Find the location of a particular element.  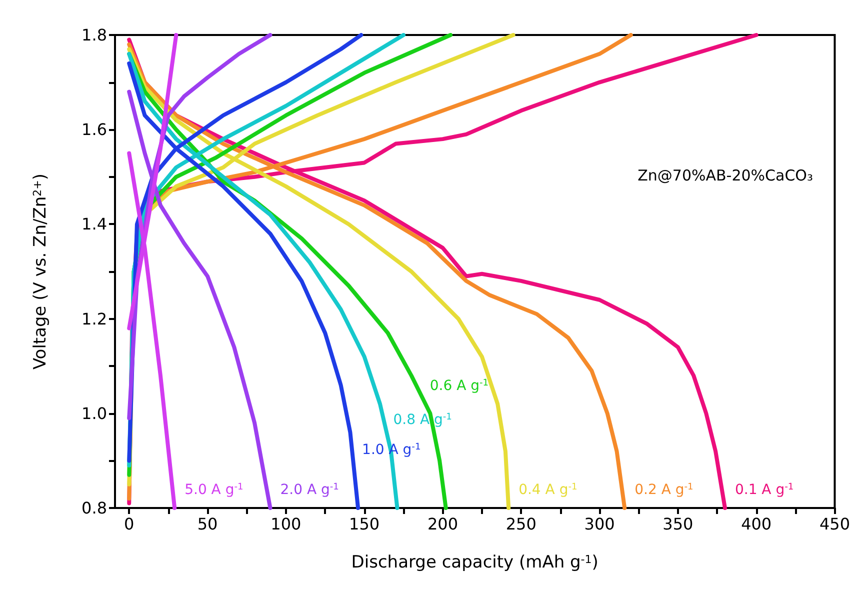

annotation: Zn@70%AB-20%CaCO₃ is located at coordinates (726, 175).